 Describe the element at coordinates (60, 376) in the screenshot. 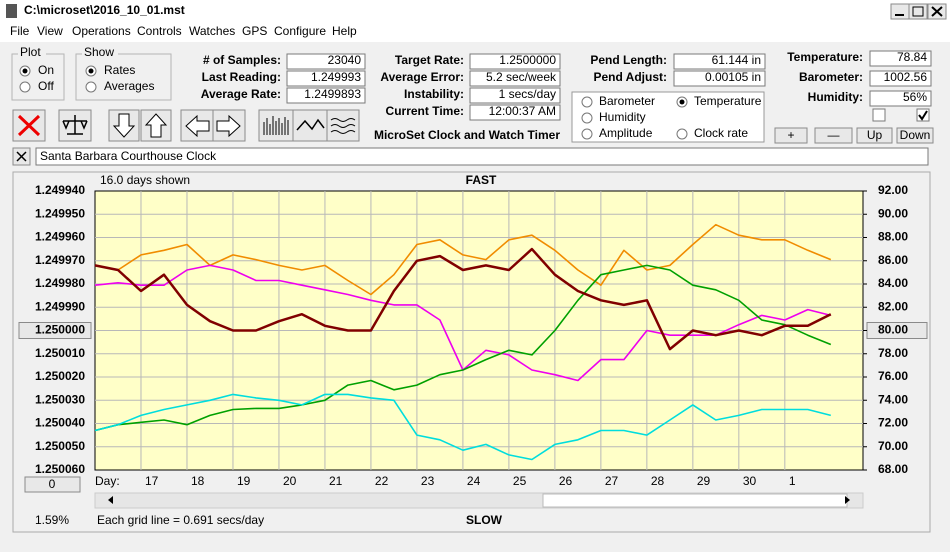

I see `y-tick-label: 1.250020` at that location.